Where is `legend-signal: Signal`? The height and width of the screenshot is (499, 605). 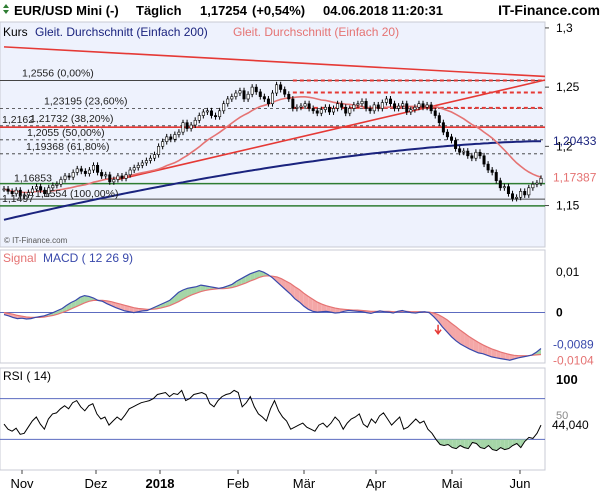 legend-signal: Signal is located at coordinates (19, 258).